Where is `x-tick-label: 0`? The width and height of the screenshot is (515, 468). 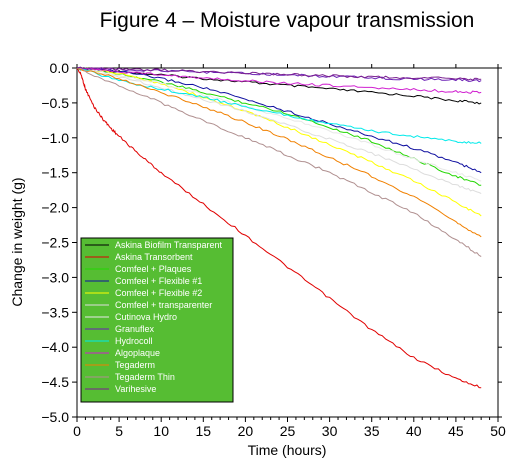 x-tick-label: 0 is located at coordinates (77, 431).